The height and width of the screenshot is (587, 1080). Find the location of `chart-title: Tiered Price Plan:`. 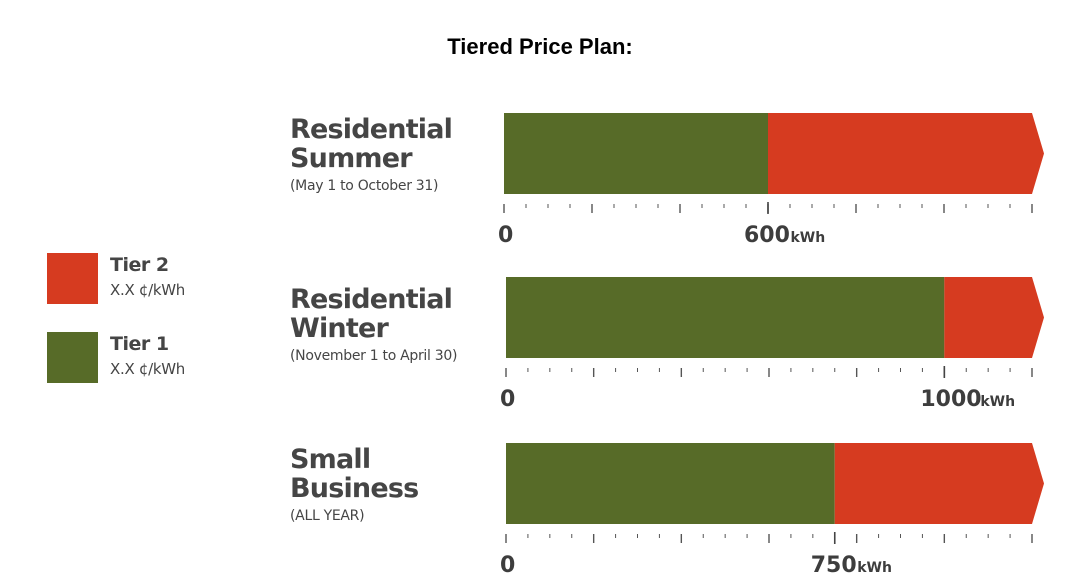

chart-title: Tiered Price Plan: is located at coordinates (540, 46).